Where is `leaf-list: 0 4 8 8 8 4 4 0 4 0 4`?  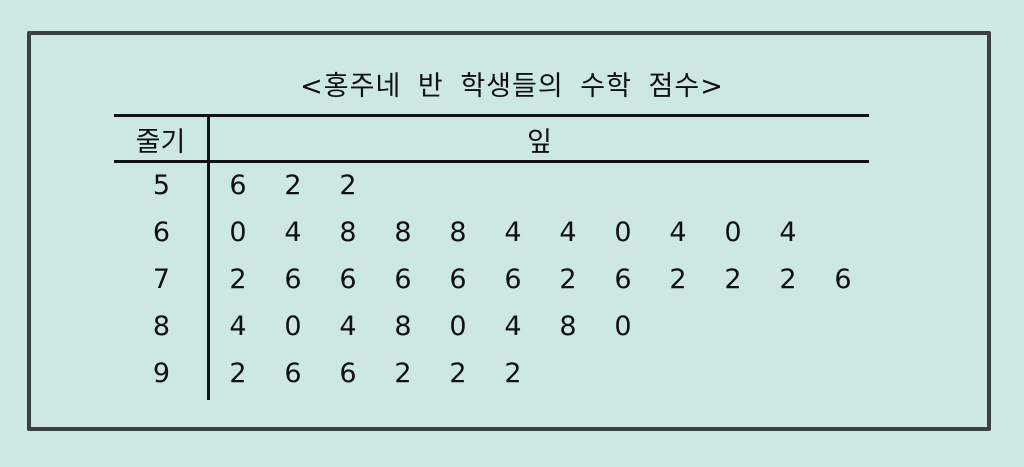
leaf-list: 0 4 8 8 8 4 4 0 4 0 4 is located at coordinates (546, 233).